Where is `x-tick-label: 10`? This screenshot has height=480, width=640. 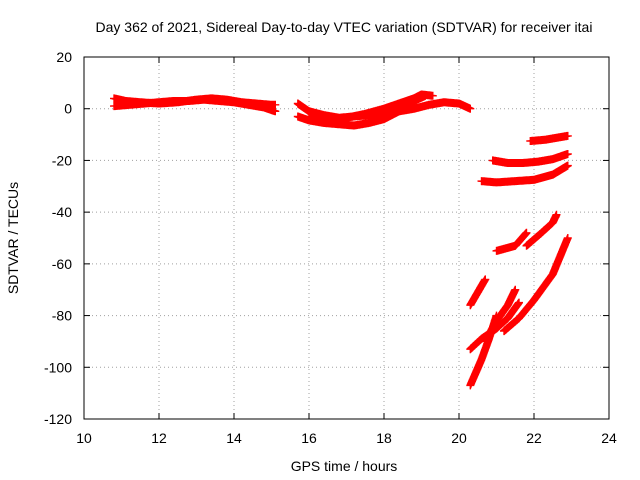
x-tick-label: 10 is located at coordinates (84, 438).